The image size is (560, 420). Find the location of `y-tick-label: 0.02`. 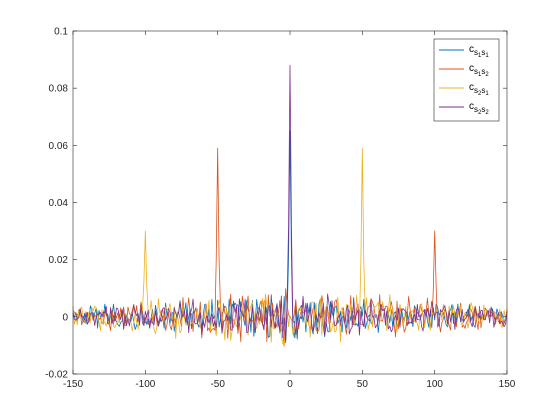

y-tick-label: 0.02 is located at coordinates (59, 260).